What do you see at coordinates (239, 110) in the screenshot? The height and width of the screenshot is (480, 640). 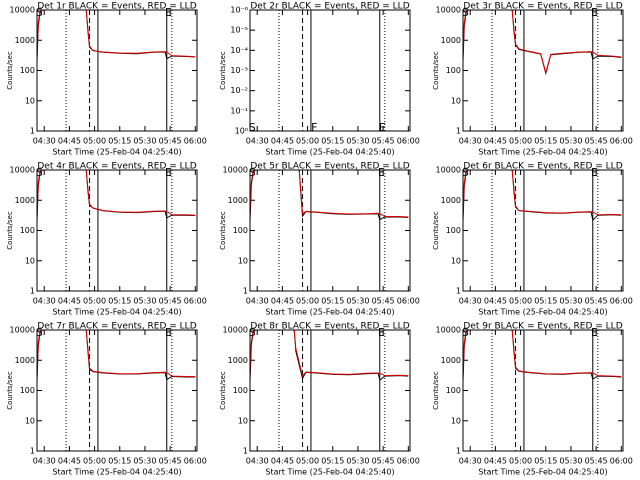 I see `y-tick-label: 10⁻¹` at bounding box center [239, 110].